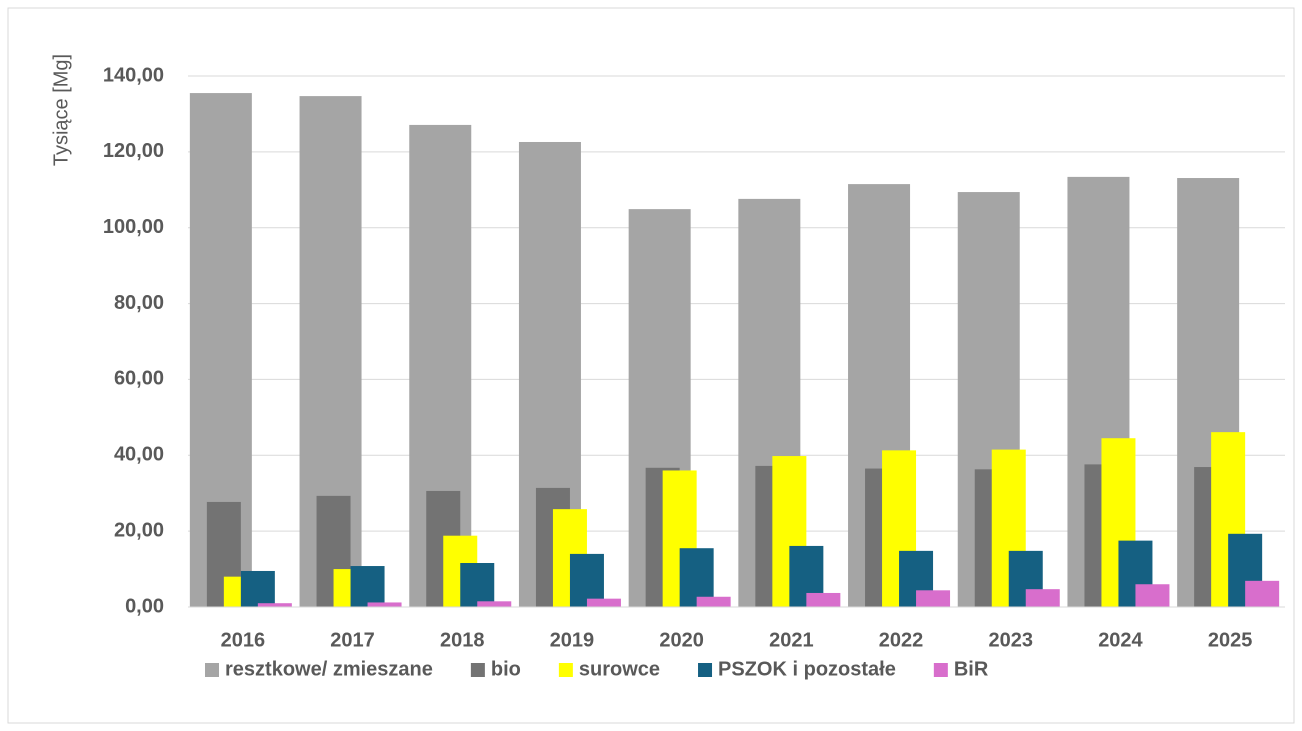 This screenshot has height=731, width=1302. What do you see at coordinates (971, 669) in the screenshot?
I see `legend-label: BiR` at bounding box center [971, 669].